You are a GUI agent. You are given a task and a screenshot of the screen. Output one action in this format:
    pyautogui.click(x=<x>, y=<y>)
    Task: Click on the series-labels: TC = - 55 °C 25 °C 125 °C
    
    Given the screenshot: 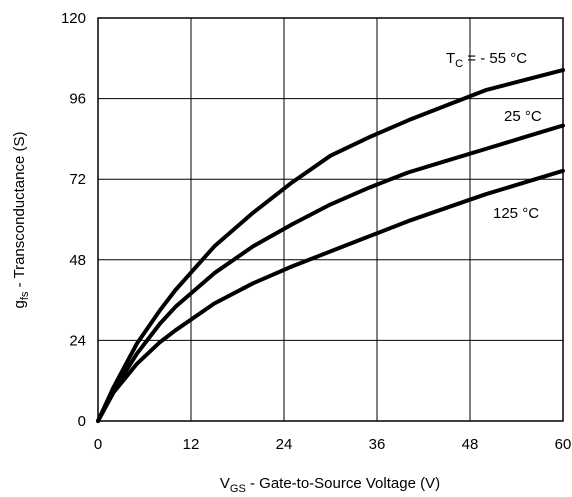 What is the action you would take?
    pyautogui.click(x=494, y=136)
    